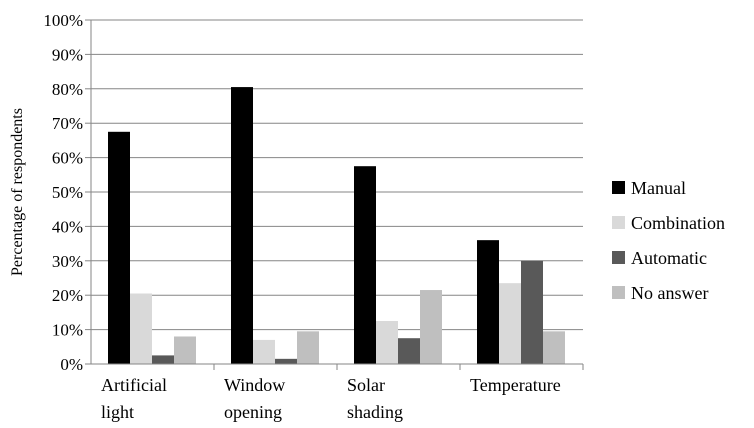 The height and width of the screenshot is (428, 754). I want to click on legend-label: Combination, so click(678, 223).